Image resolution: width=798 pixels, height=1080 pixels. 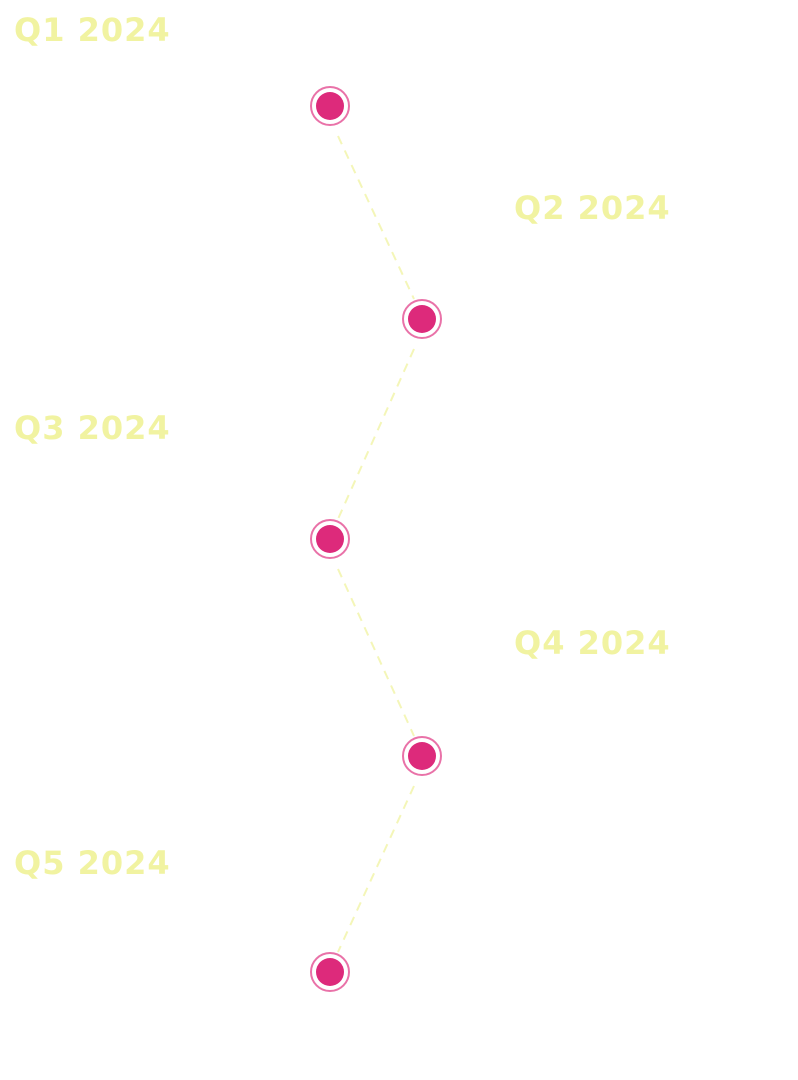 What do you see at coordinates (92, 863) in the screenshot?
I see `milestone-label-q5: Q5 2024` at bounding box center [92, 863].